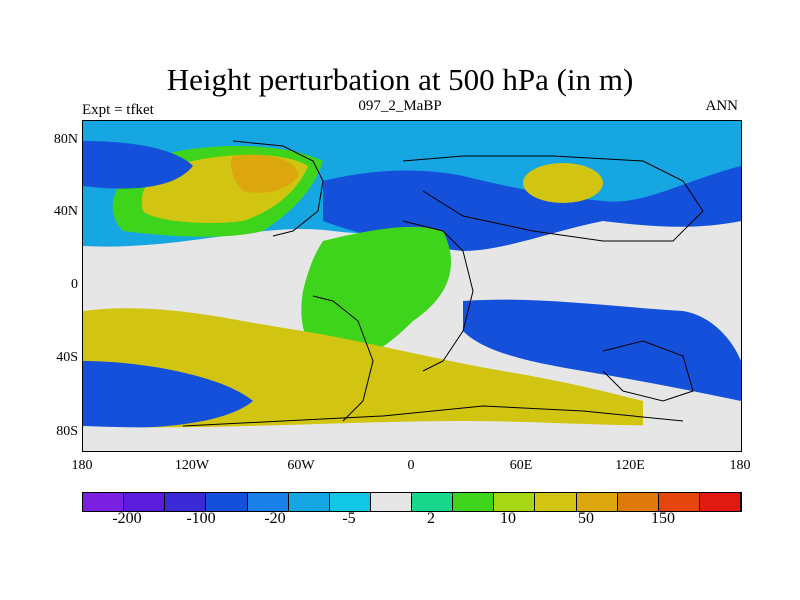 The height and width of the screenshot is (600, 800). I want to click on lon-tick-120w: 120W, so click(192, 465).